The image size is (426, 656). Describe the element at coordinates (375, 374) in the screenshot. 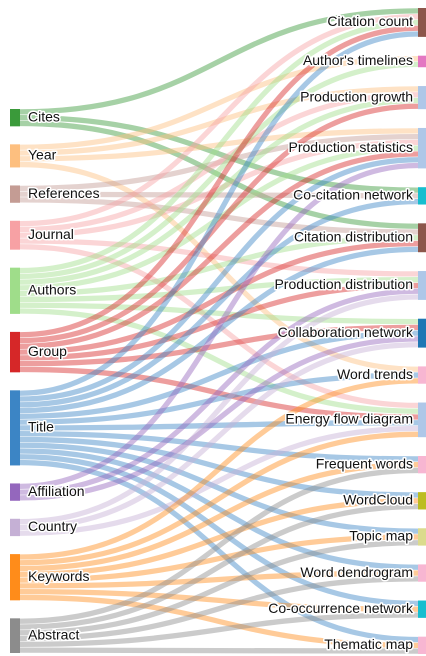

I see `target-label: Word trends` at that location.